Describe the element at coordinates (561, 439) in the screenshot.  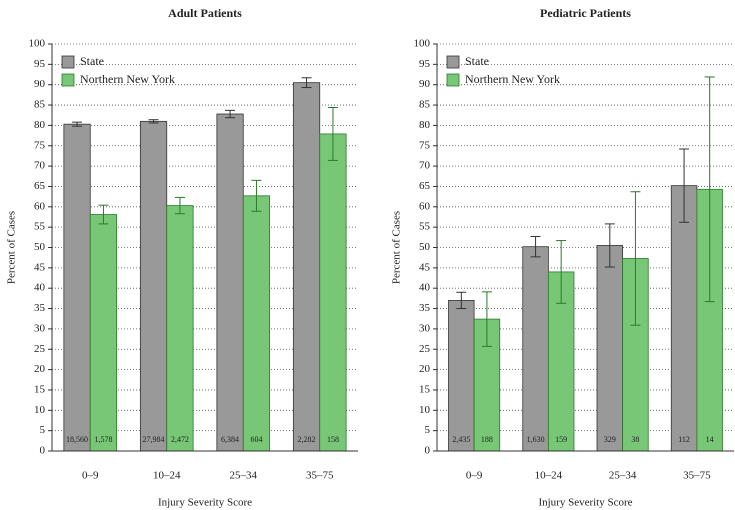
I see `count-label: 159` at that location.